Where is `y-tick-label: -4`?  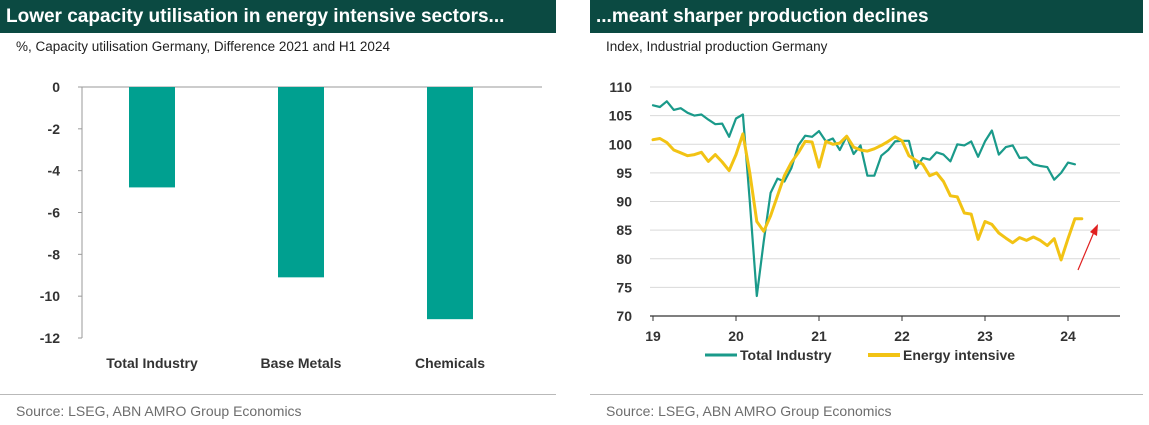
y-tick-label: -4 is located at coordinates (54, 171).